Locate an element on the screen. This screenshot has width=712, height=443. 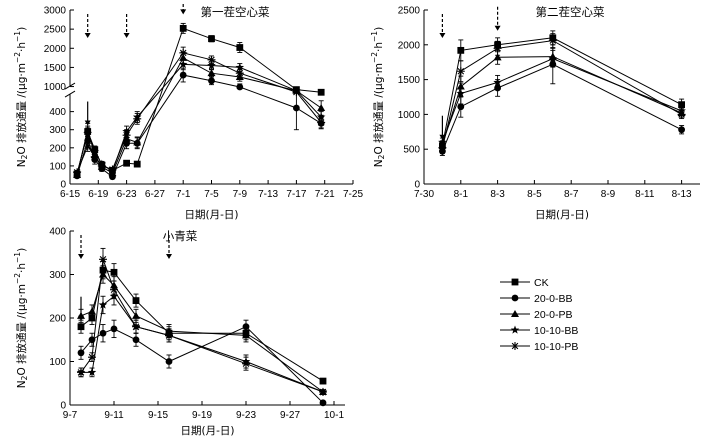
x-tick-label: 8-5 is located at coordinates (534, 194).